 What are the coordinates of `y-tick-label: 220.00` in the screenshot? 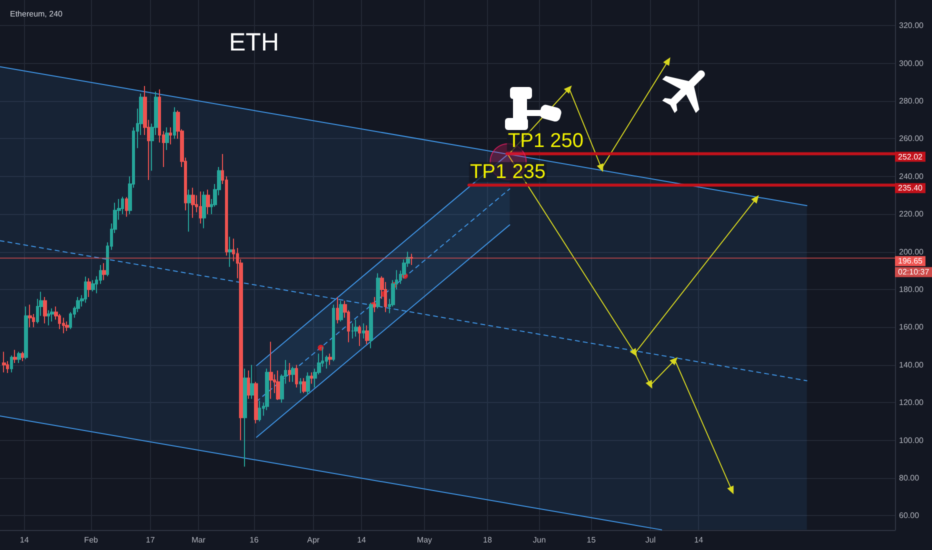 It's located at (911, 214).